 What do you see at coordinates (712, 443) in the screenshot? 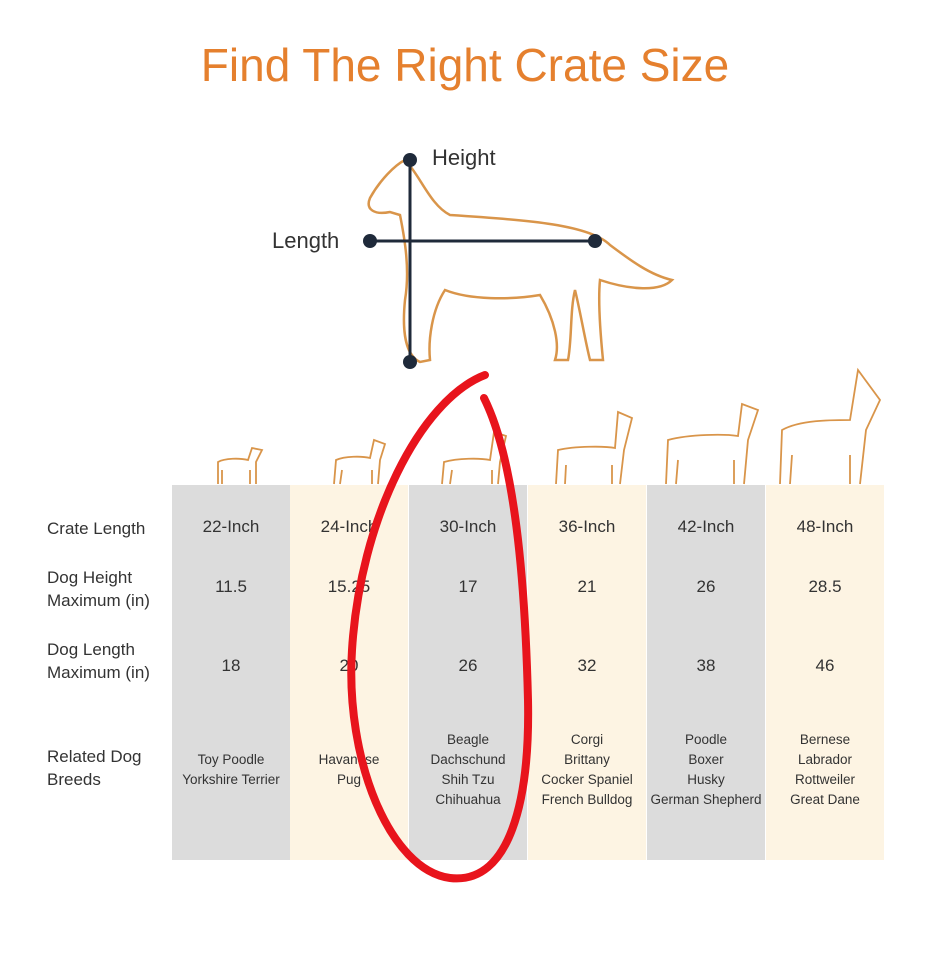
I see `large-dog-icon` at bounding box center [712, 443].